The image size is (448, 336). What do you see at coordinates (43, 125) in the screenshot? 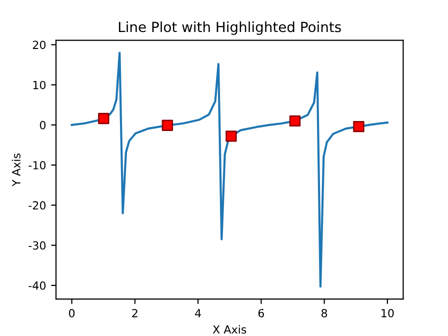
I see `y-tick-label: 0` at bounding box center [43, 125].